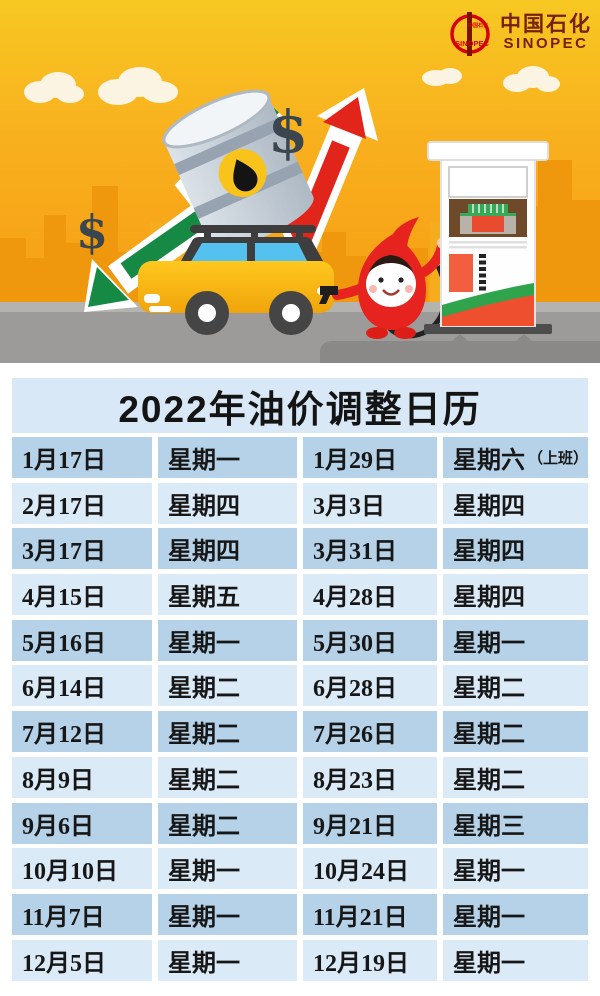 The height and width of the screenshot is (996, 600). I want to click on cell-date-right: 12月19日, so click(370, 960).